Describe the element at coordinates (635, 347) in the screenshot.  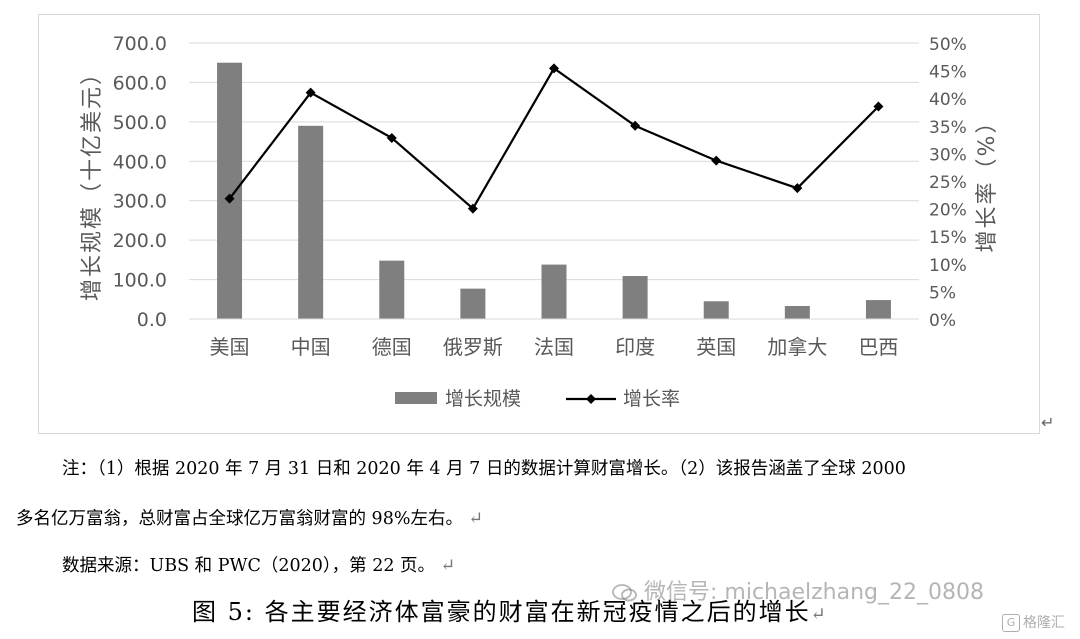
I see `x-tick-label: 印度` at that location.